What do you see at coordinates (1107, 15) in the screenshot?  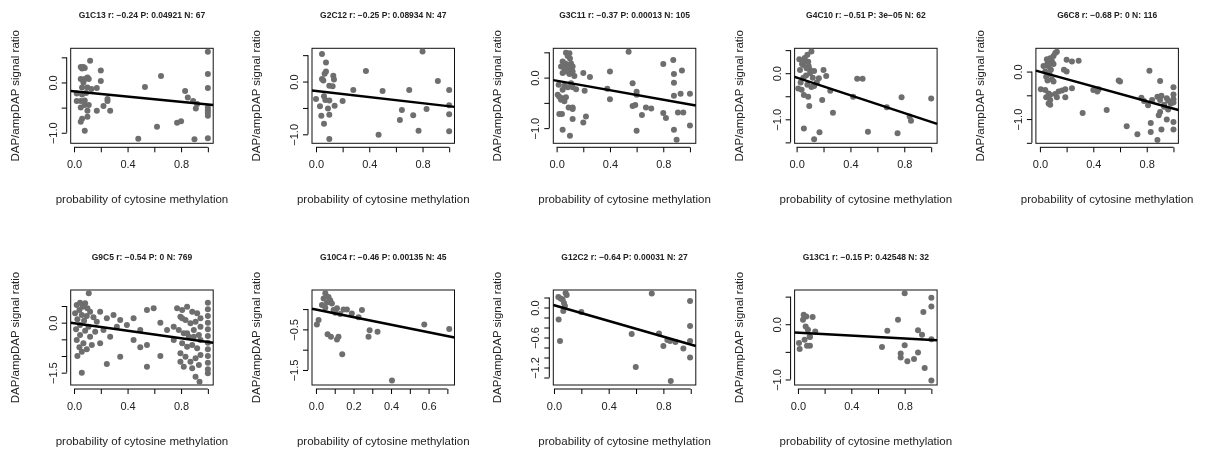 I see `chart-title: G6C8 r: −0.68 P: 0 N: 116` at bounding box center [1107, 15].